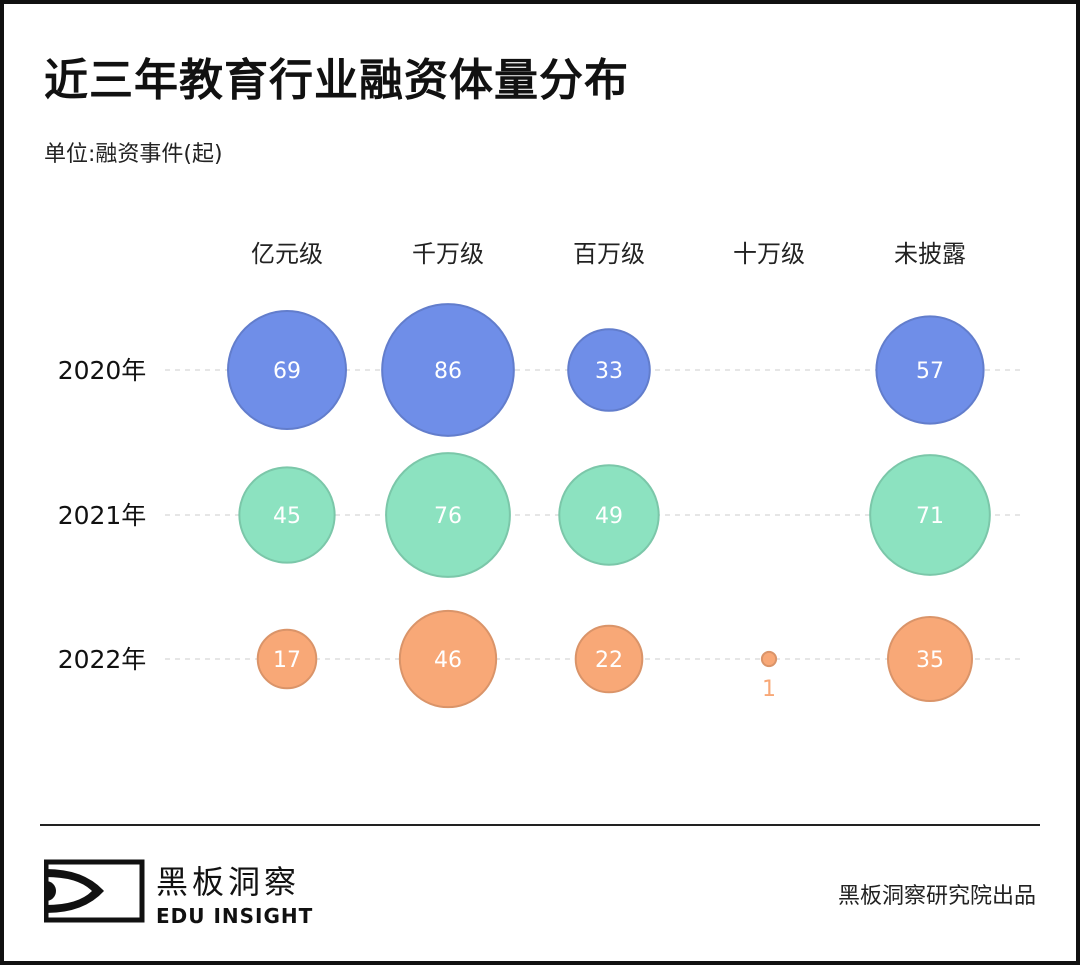 The width and height of the screenshot is (1080, 965). I want to click on bubble-value-label: 22, so click(609, 660).